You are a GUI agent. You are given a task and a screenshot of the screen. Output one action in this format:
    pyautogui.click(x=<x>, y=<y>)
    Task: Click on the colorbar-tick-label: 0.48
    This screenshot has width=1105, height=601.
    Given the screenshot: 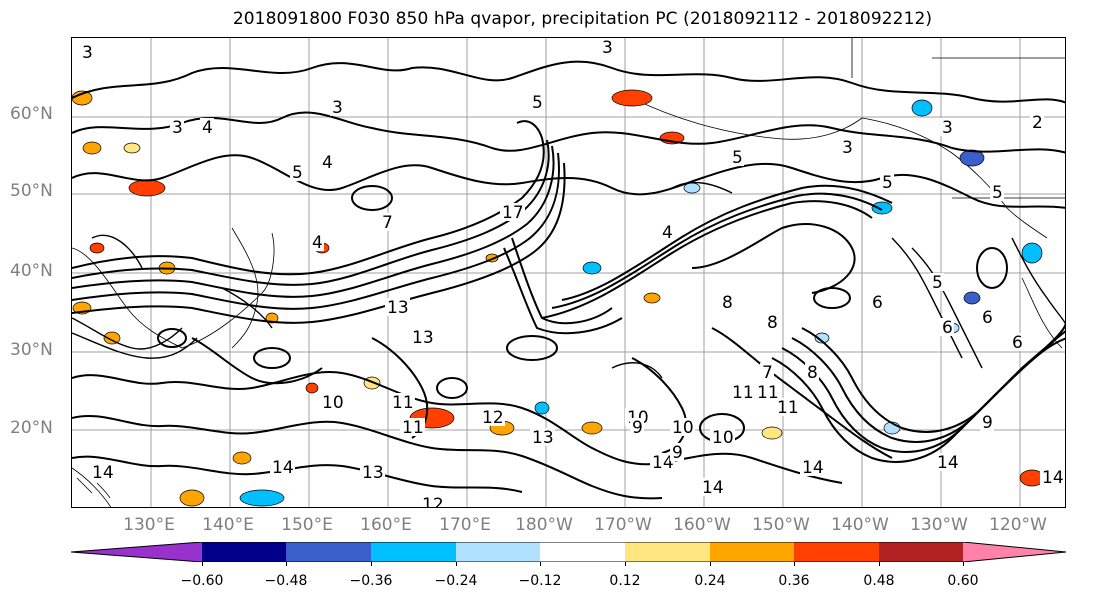 What is the action you would take?
    pyautogui.click(x=879, y=581)
    